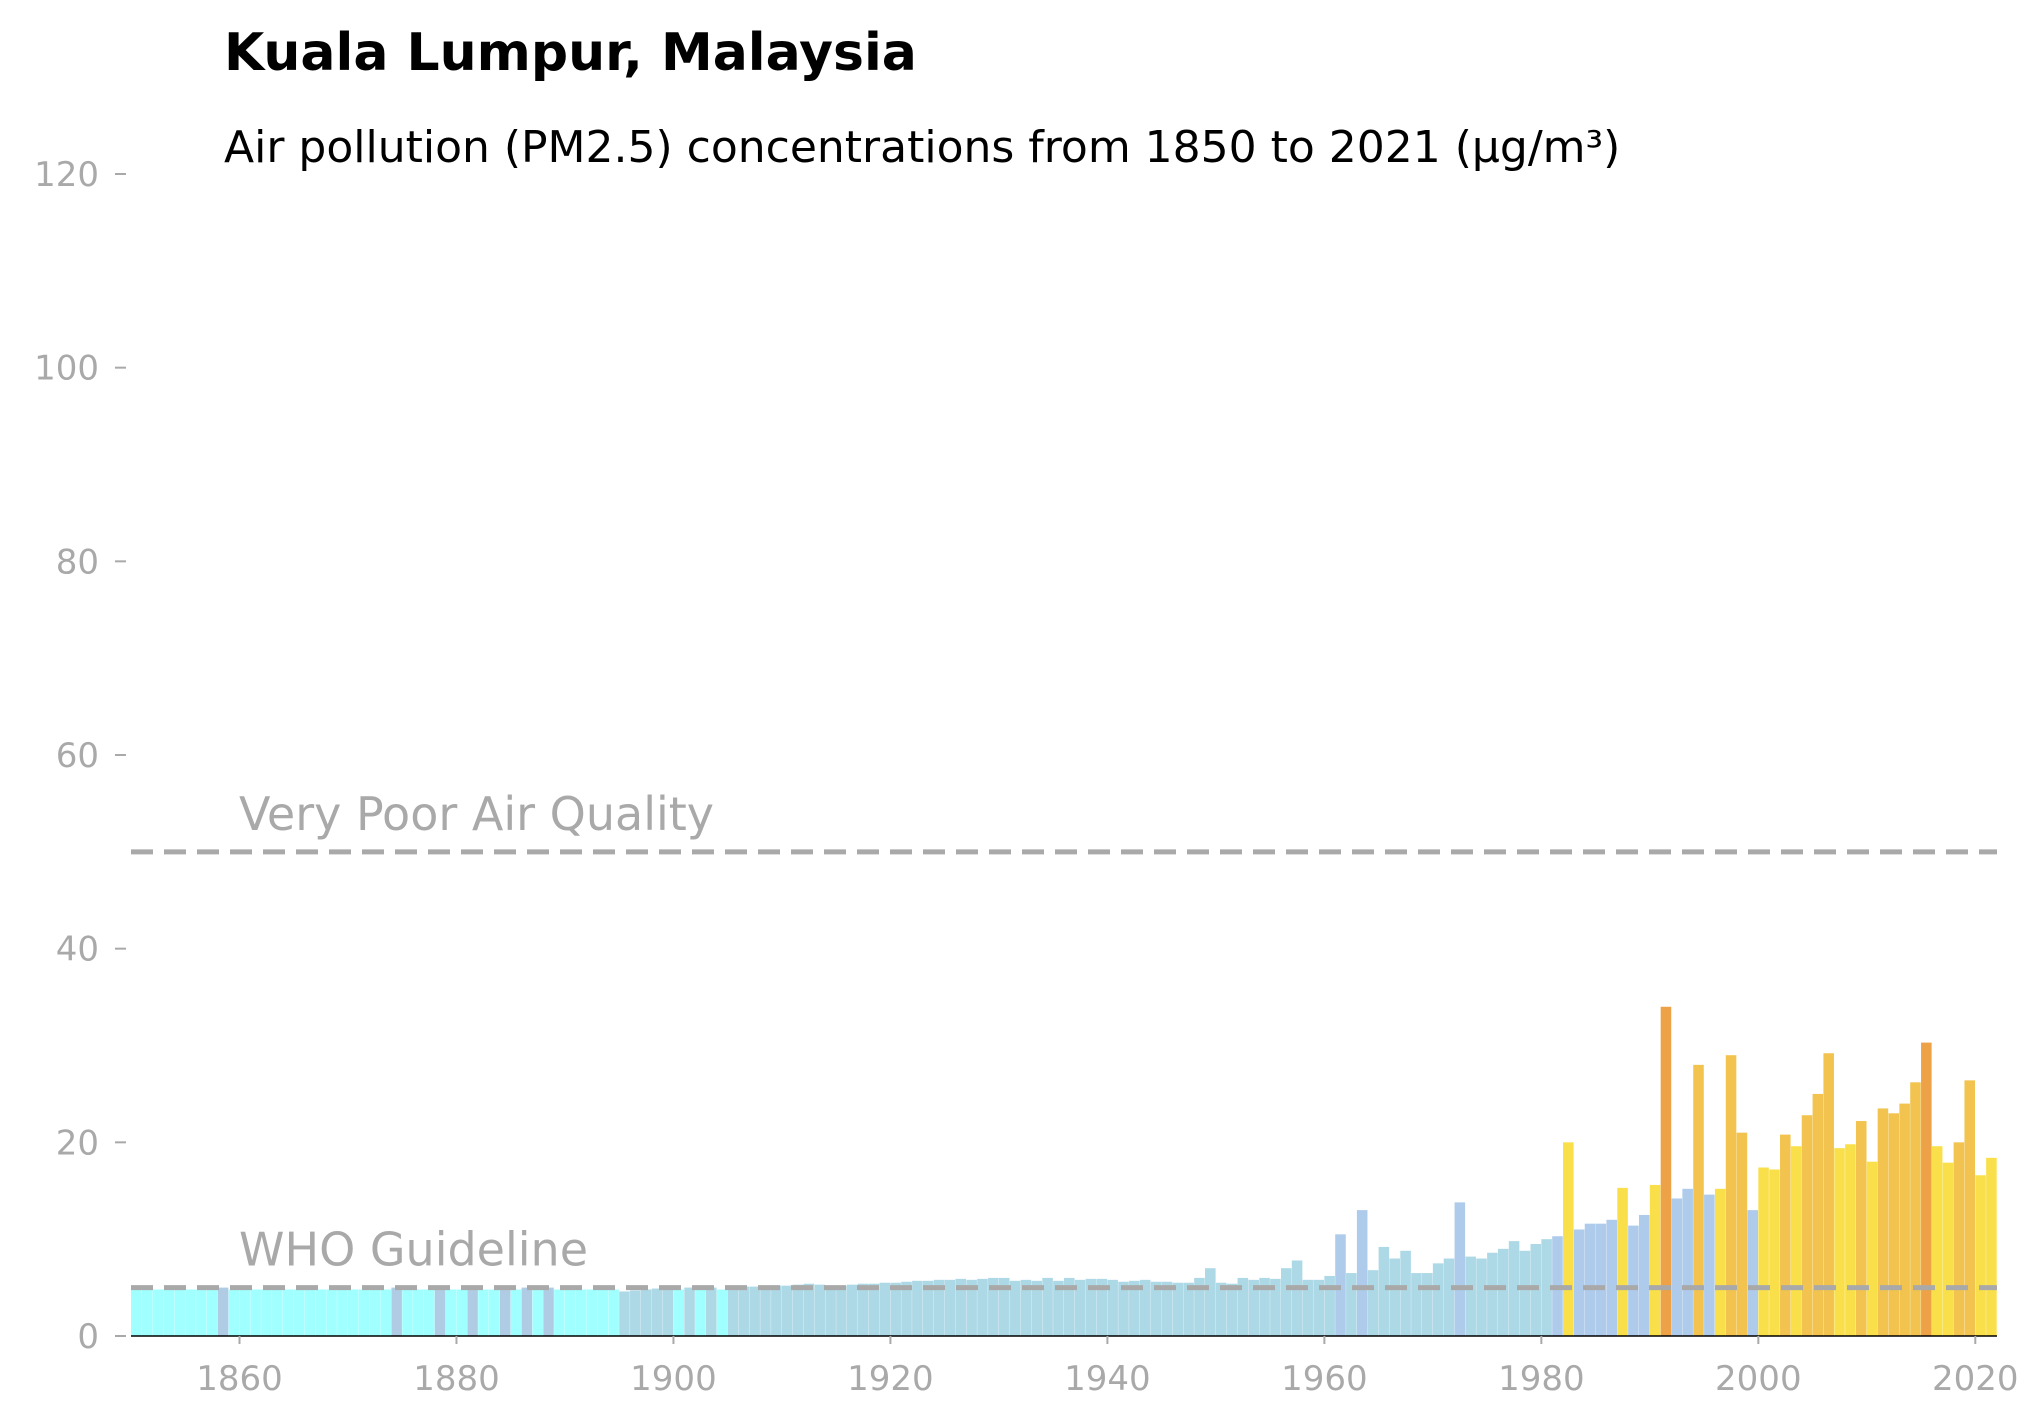  What do you see at coordinates (1975, 1379) in the screenshot?
I see `x-tick-label: 2020` at bounding box center [1975, 1379].